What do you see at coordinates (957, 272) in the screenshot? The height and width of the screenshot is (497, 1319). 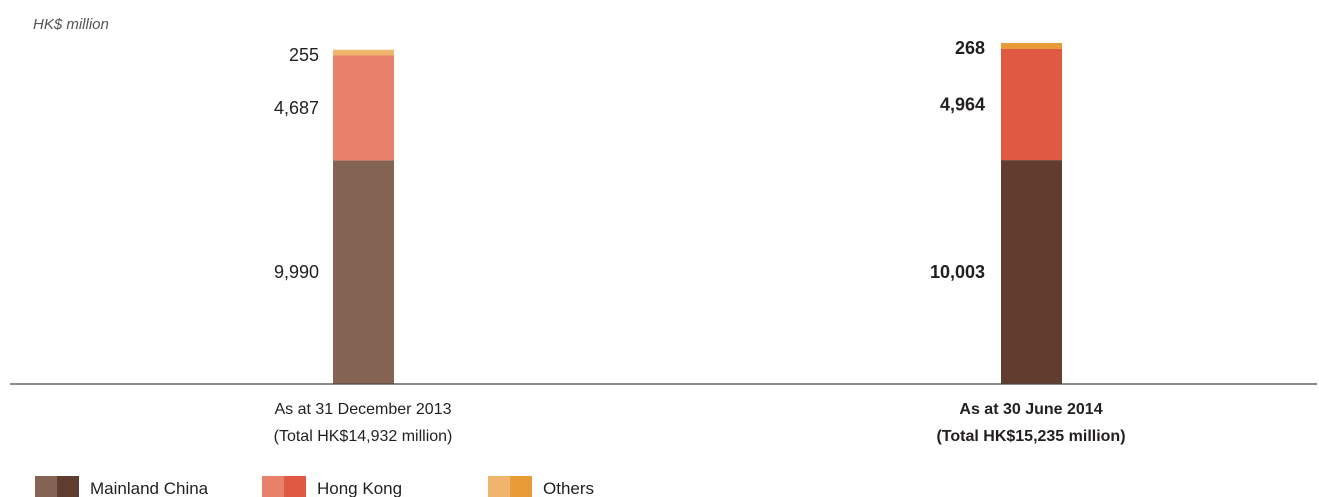 I see `value-label-mainland-china-2: 10,003` at bounding box center [957, 272].